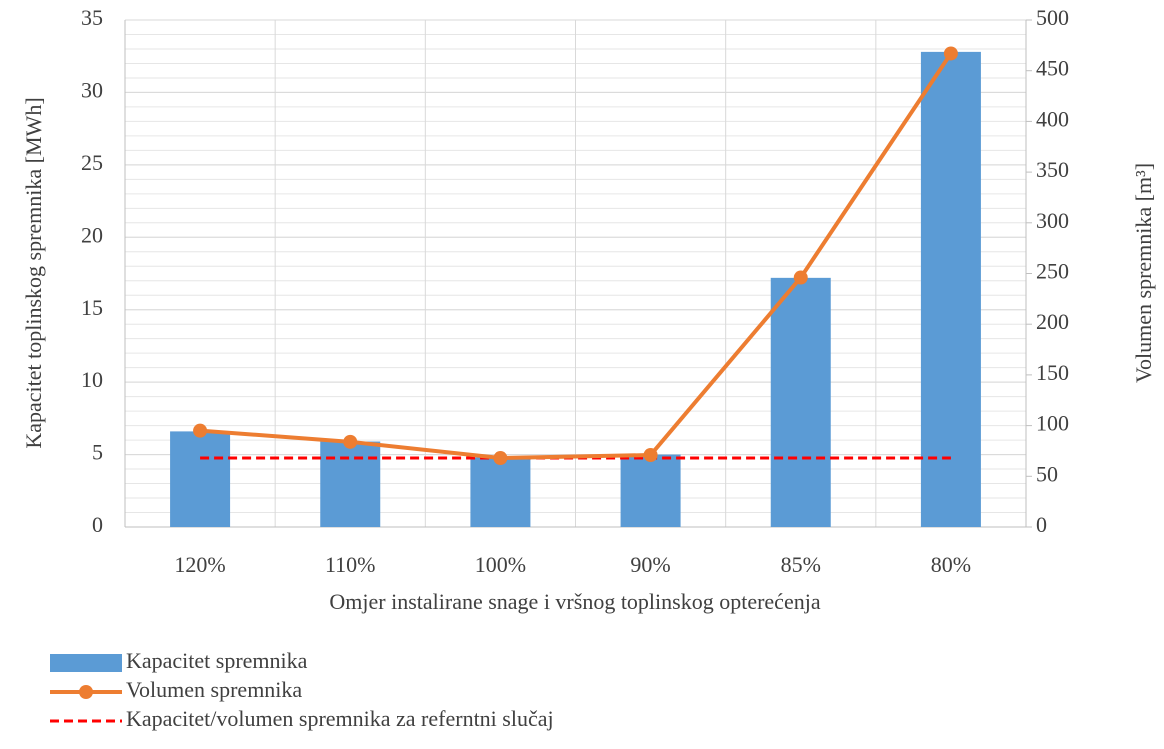  What do you see at coordinates (1143, 273) in the screenshot?
I see `y2-axis-title: Volumen spremnika [m³]` at bounding box center [1143, 273].